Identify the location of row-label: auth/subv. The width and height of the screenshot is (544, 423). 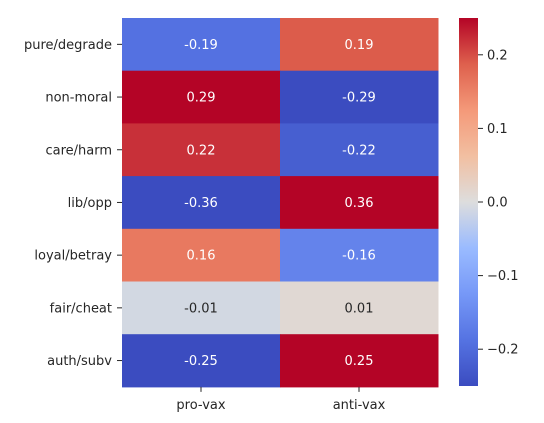
(79, 361).